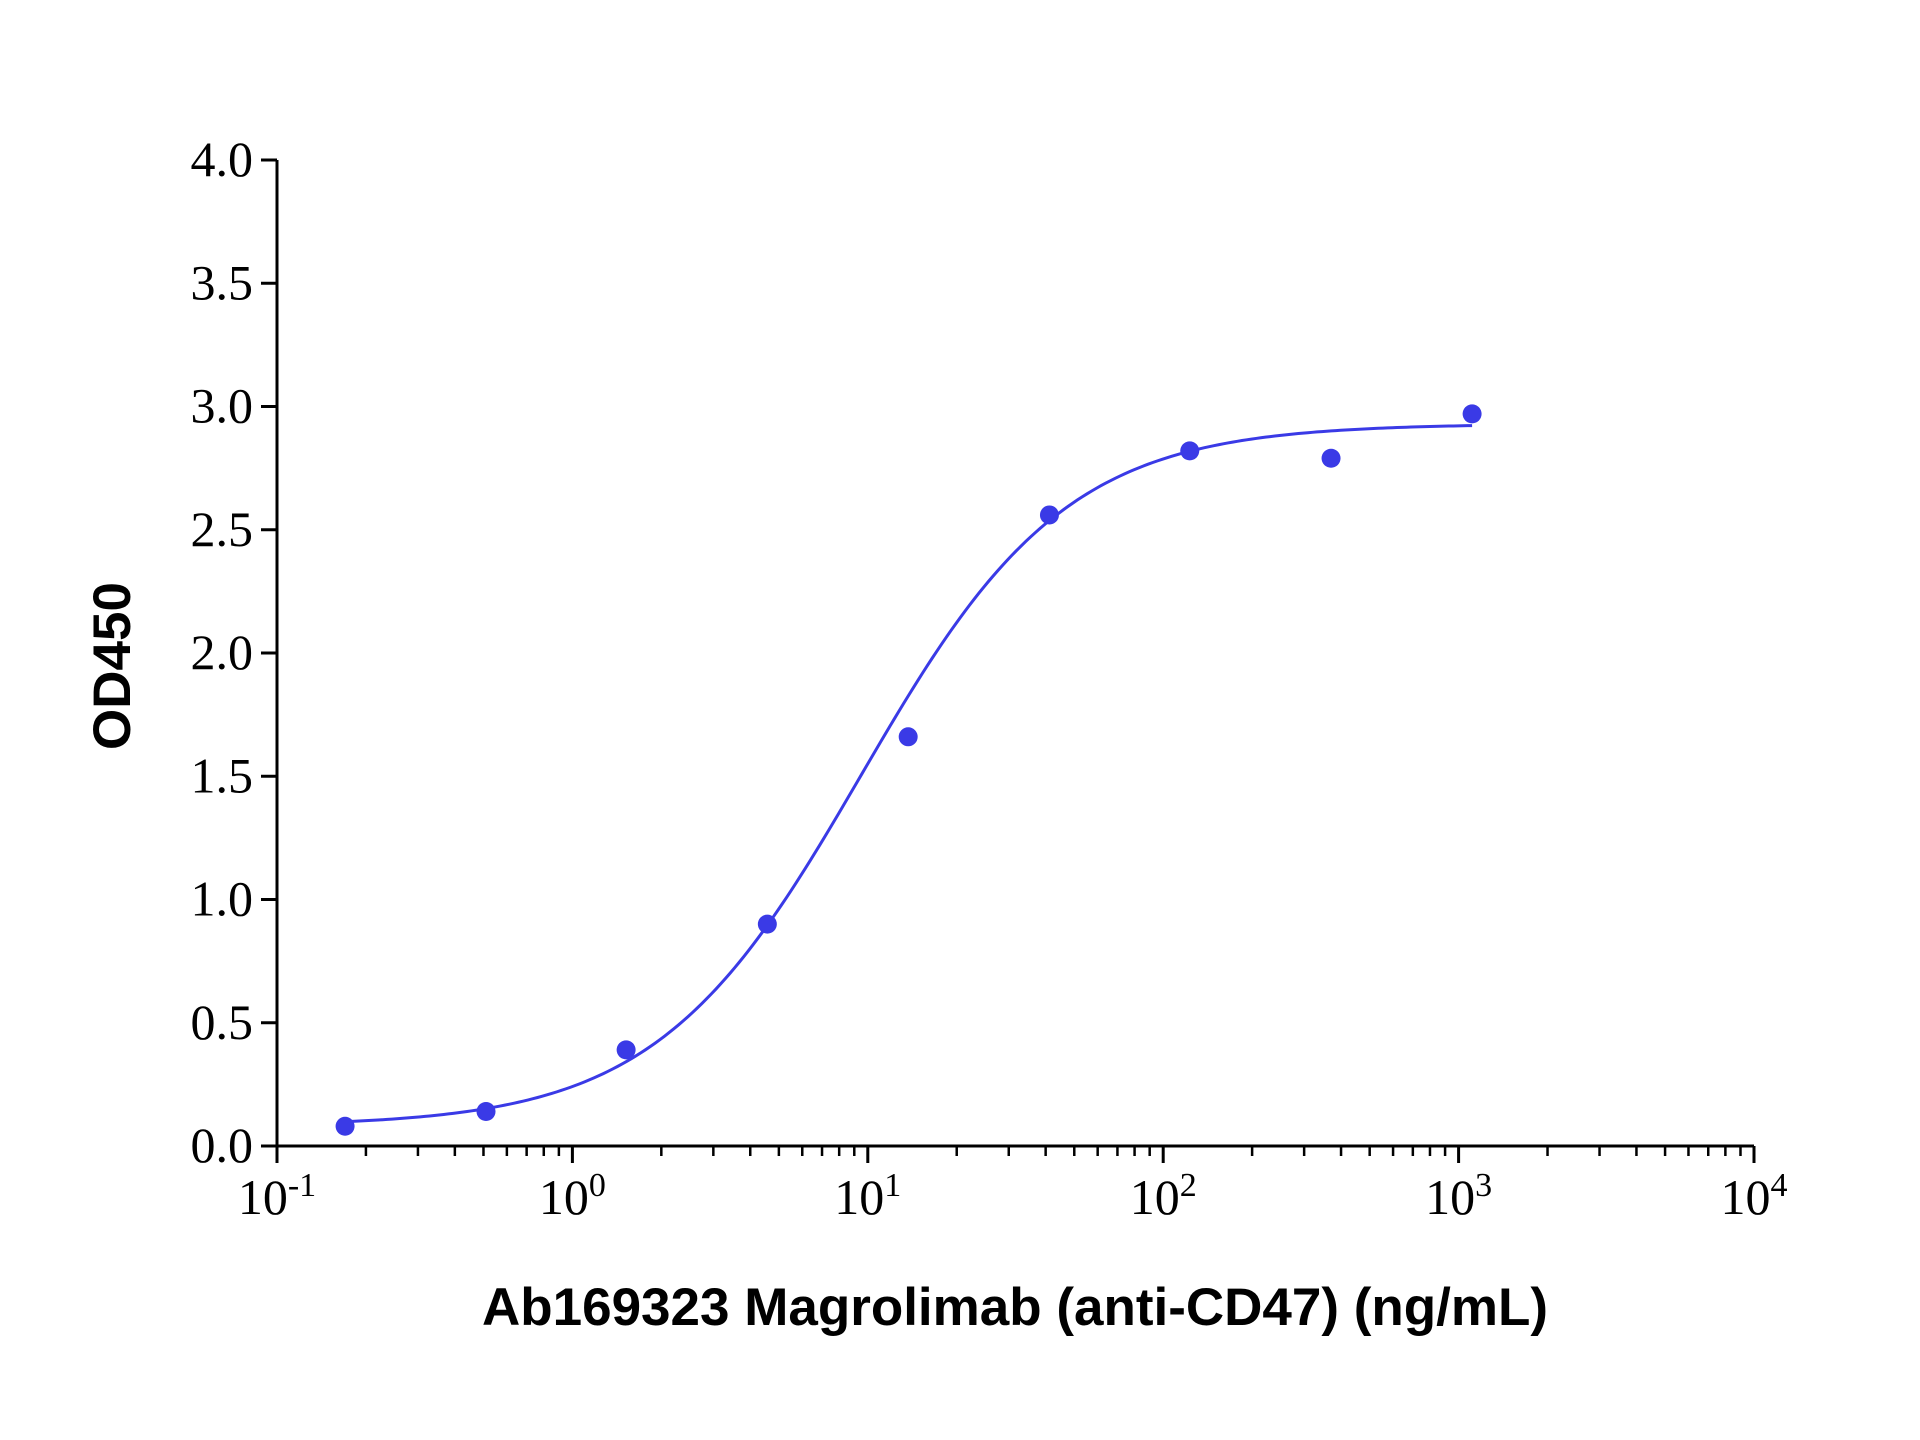 The image size is (1920, 1440). Describe the element at coordinates (1015, 1307) in the screenshot. I see `x-axis-label: Ab169323 Magrolimab (anti-CD47) (ng/mL)` at that location.